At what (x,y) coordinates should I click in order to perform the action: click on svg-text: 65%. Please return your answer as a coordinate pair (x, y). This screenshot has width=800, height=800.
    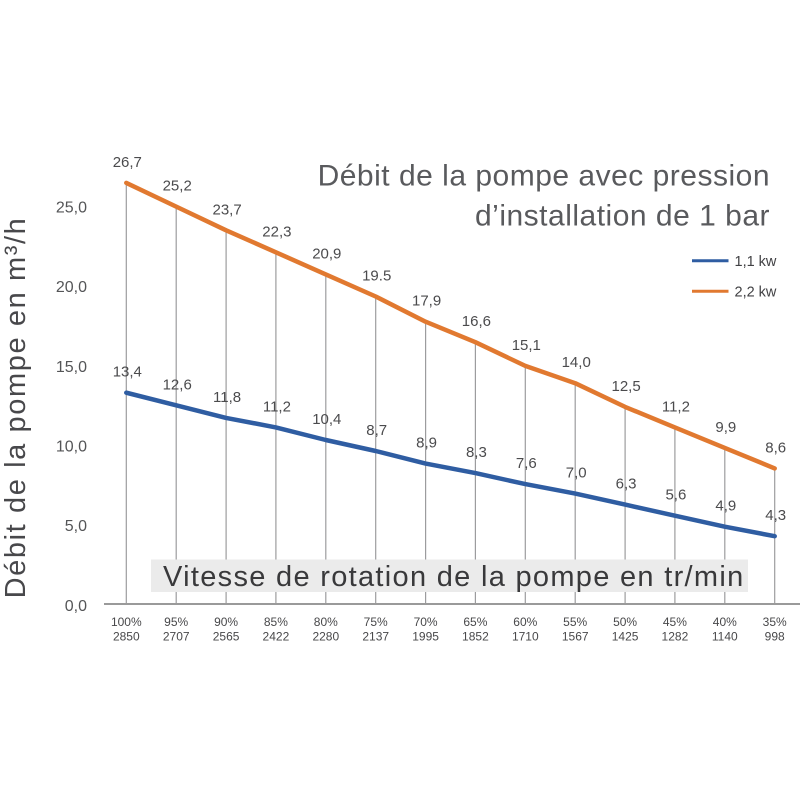
    Looking at the image, I should click on (475, 622).